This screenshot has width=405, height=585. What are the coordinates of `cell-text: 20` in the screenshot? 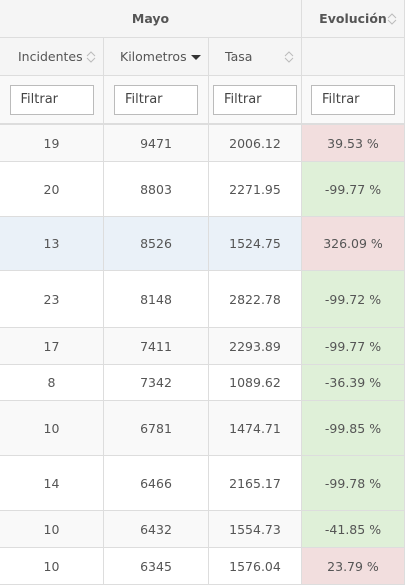 It's located at (51, 189).